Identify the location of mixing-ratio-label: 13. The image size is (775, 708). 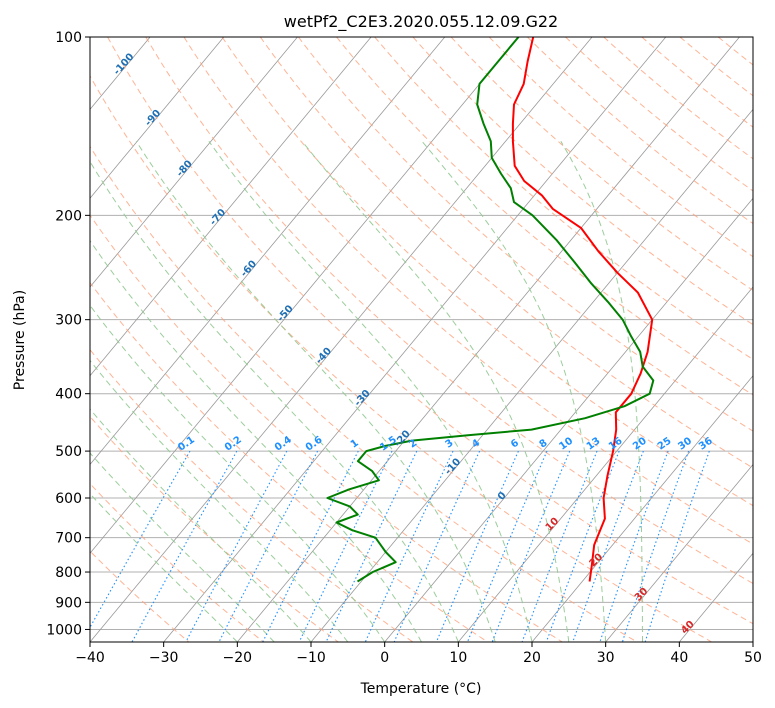
(594, 444).